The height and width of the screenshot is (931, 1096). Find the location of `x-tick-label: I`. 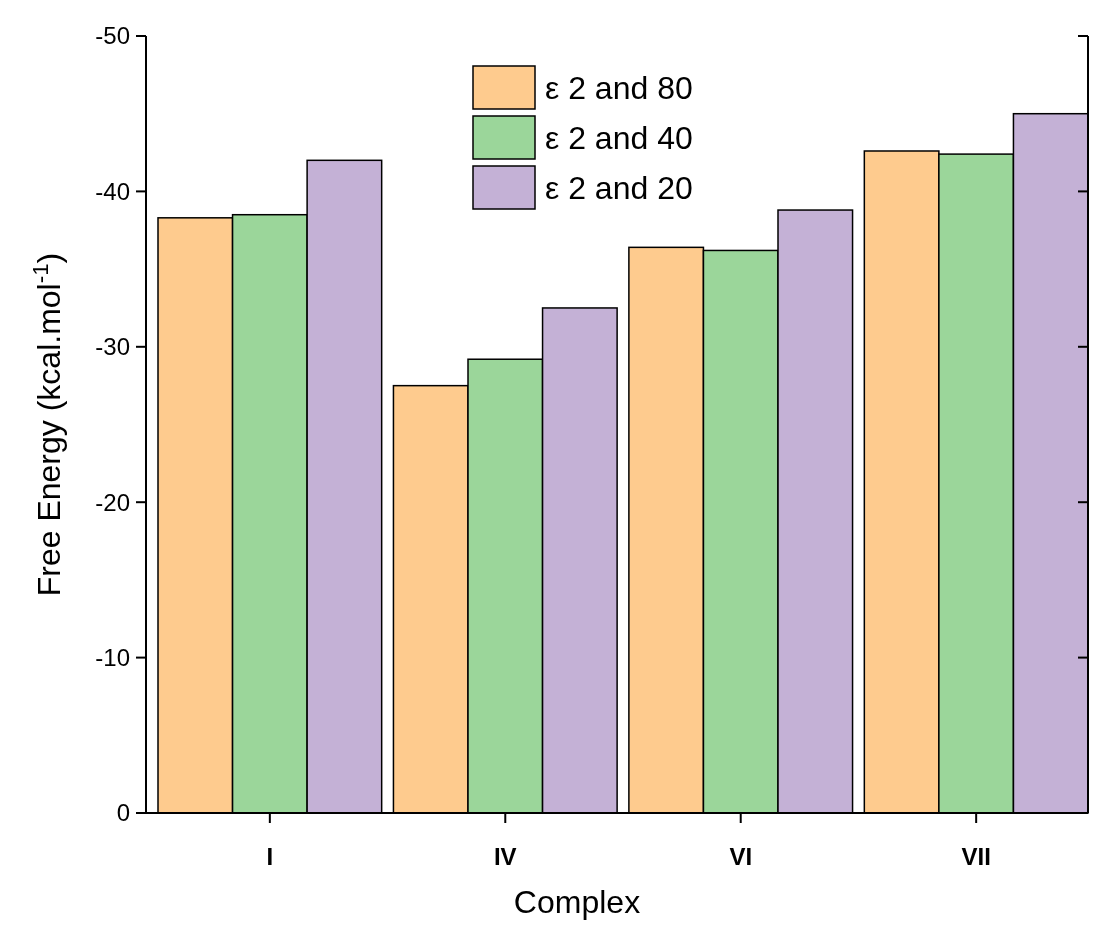

x-tick-label: I is located at coordinates (270, 856).